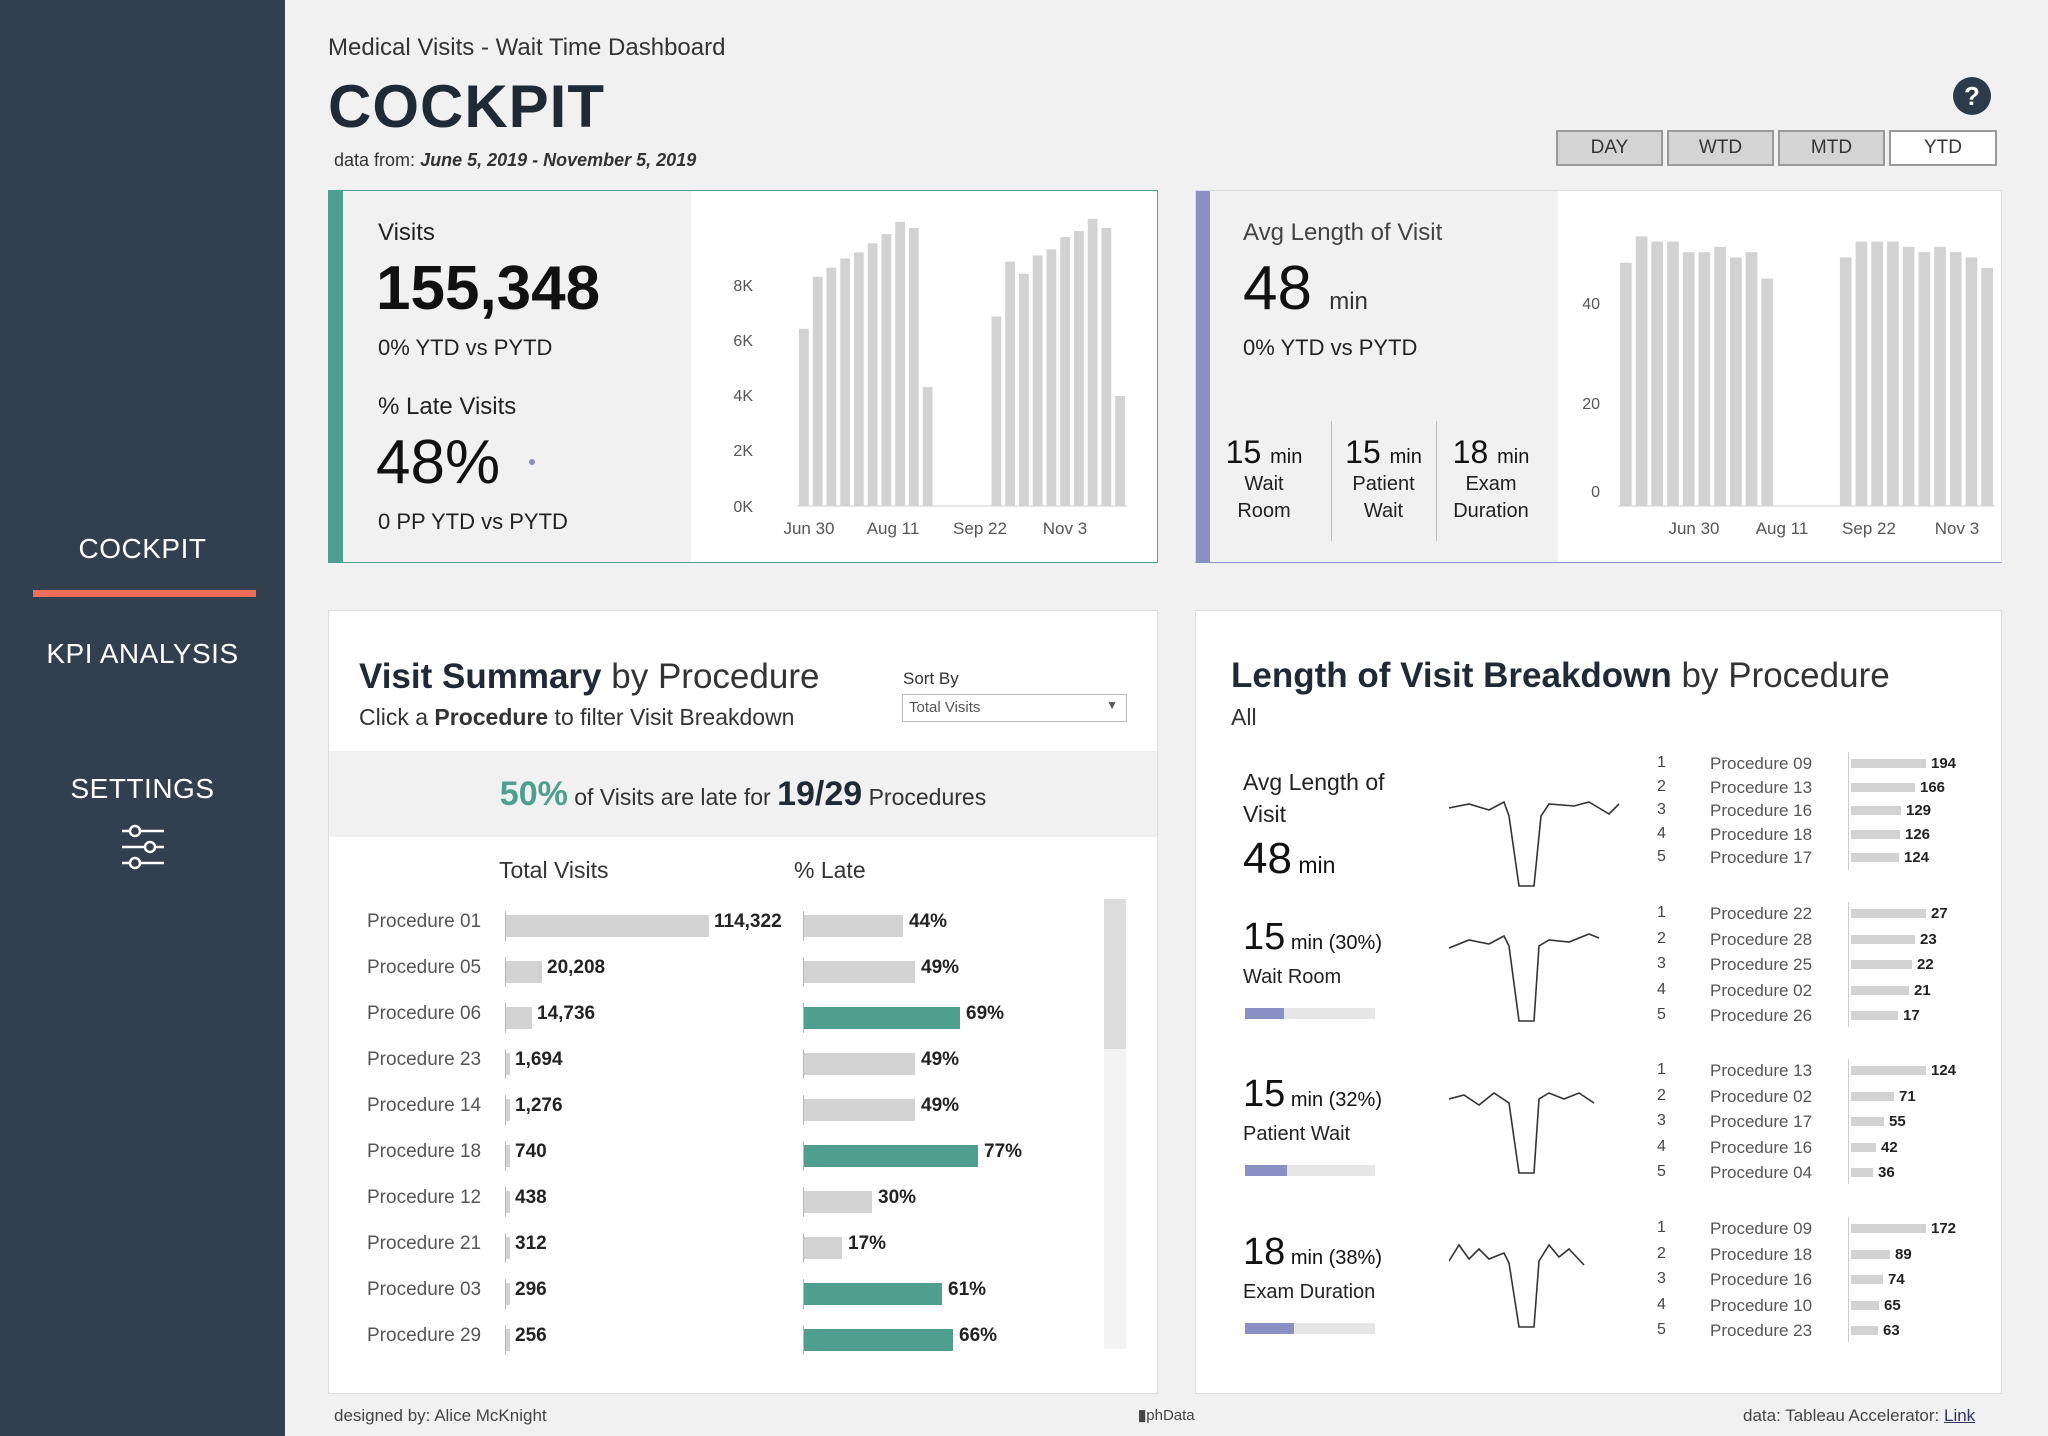 The height and width of the screenshot is (1436, 2048). What do you see at coordinates (142, 788) in the screenshot?
I see `nav-settings: SETTINGS` at bounding box center [142, 788].